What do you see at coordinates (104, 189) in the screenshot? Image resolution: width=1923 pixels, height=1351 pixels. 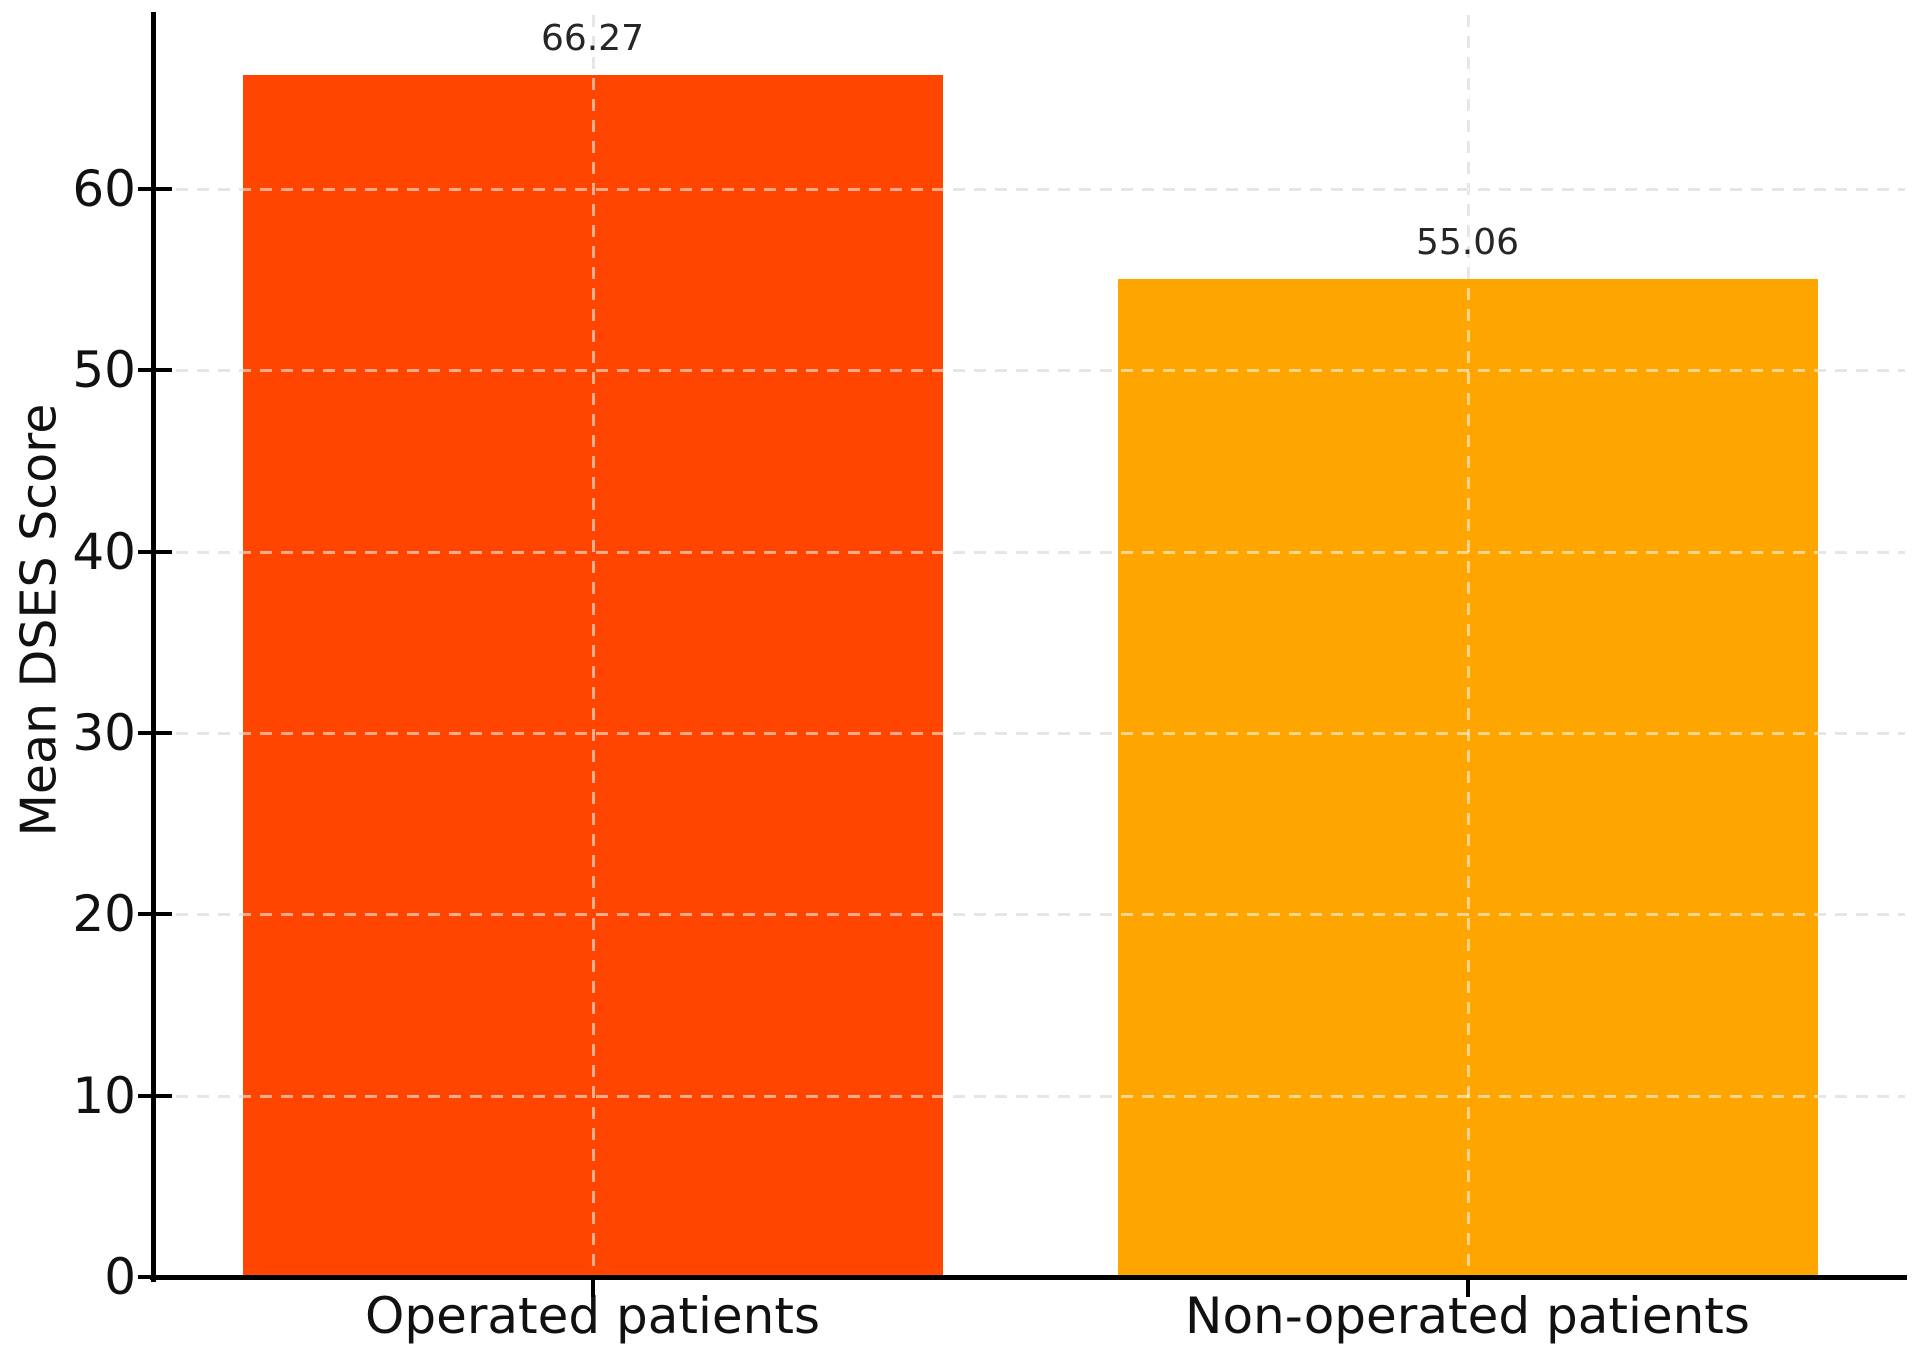 I see `y-tick-label: 60` at bounding box center [104, 189].